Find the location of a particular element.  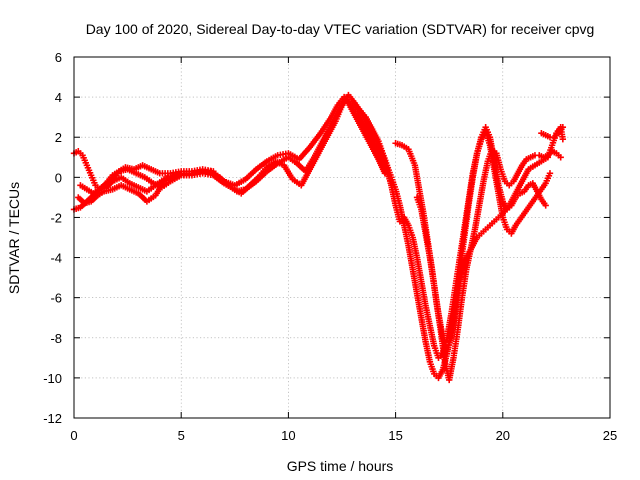

y-tick-label: -6 is located at coordinates (56, 298).